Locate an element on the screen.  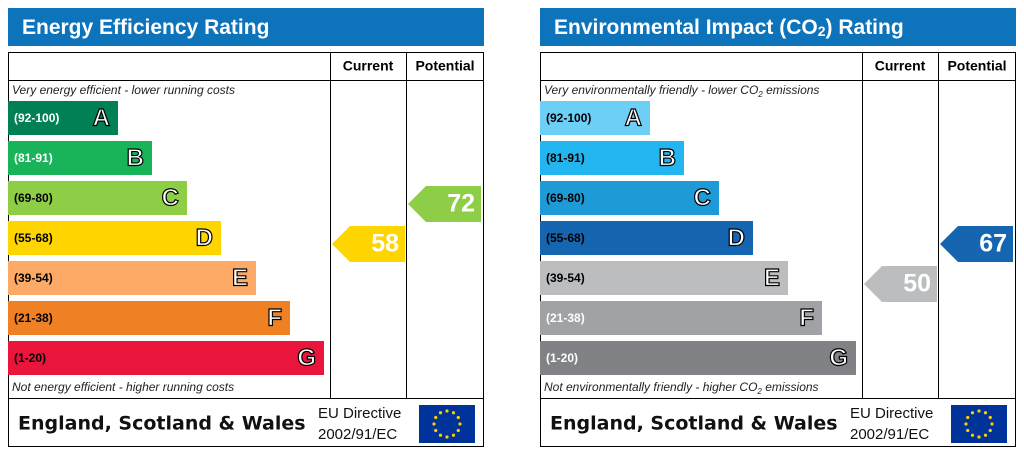
panel-title: Energy Efficiency Rating is located at coordinates (145, 27).